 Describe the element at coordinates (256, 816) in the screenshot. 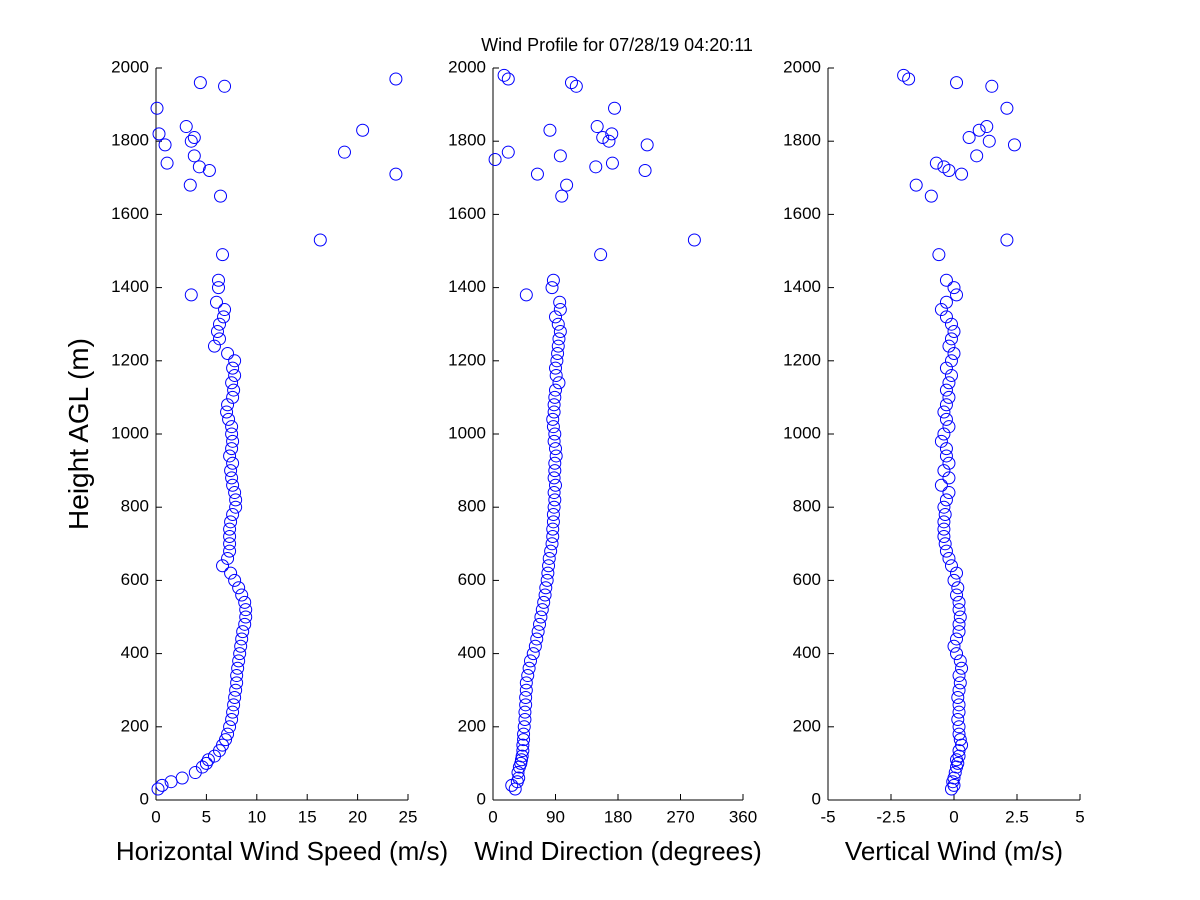

I see `x-tick-label: 10` at that location.